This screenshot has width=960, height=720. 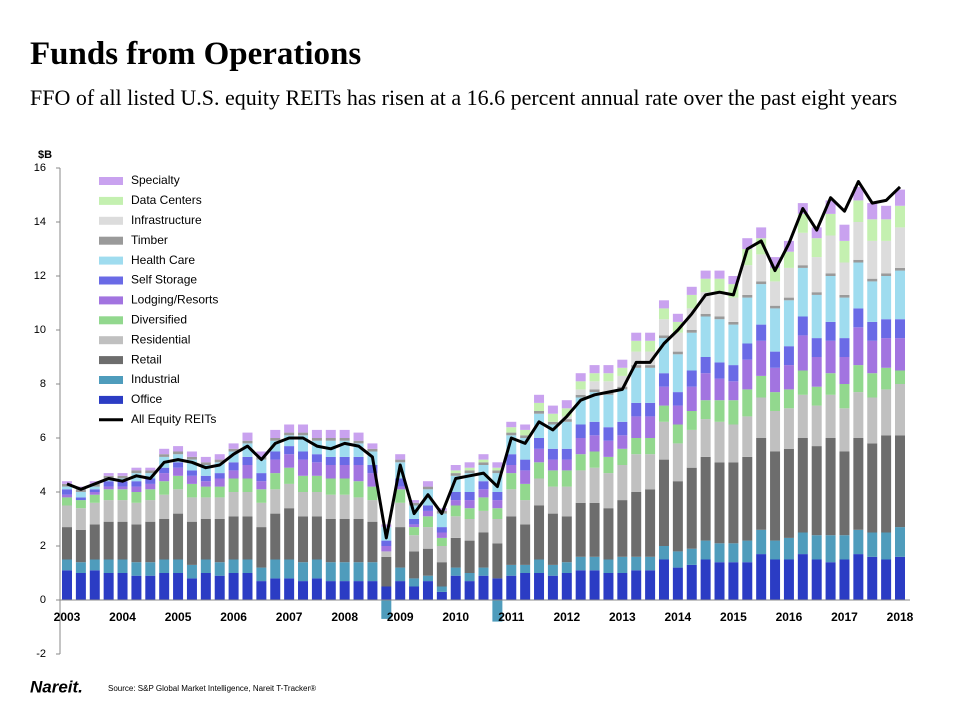 What do you see at coordinates (43, 600) in the screenshot?
I see `y-tick-label: 0` at bounding box center [43, 600].